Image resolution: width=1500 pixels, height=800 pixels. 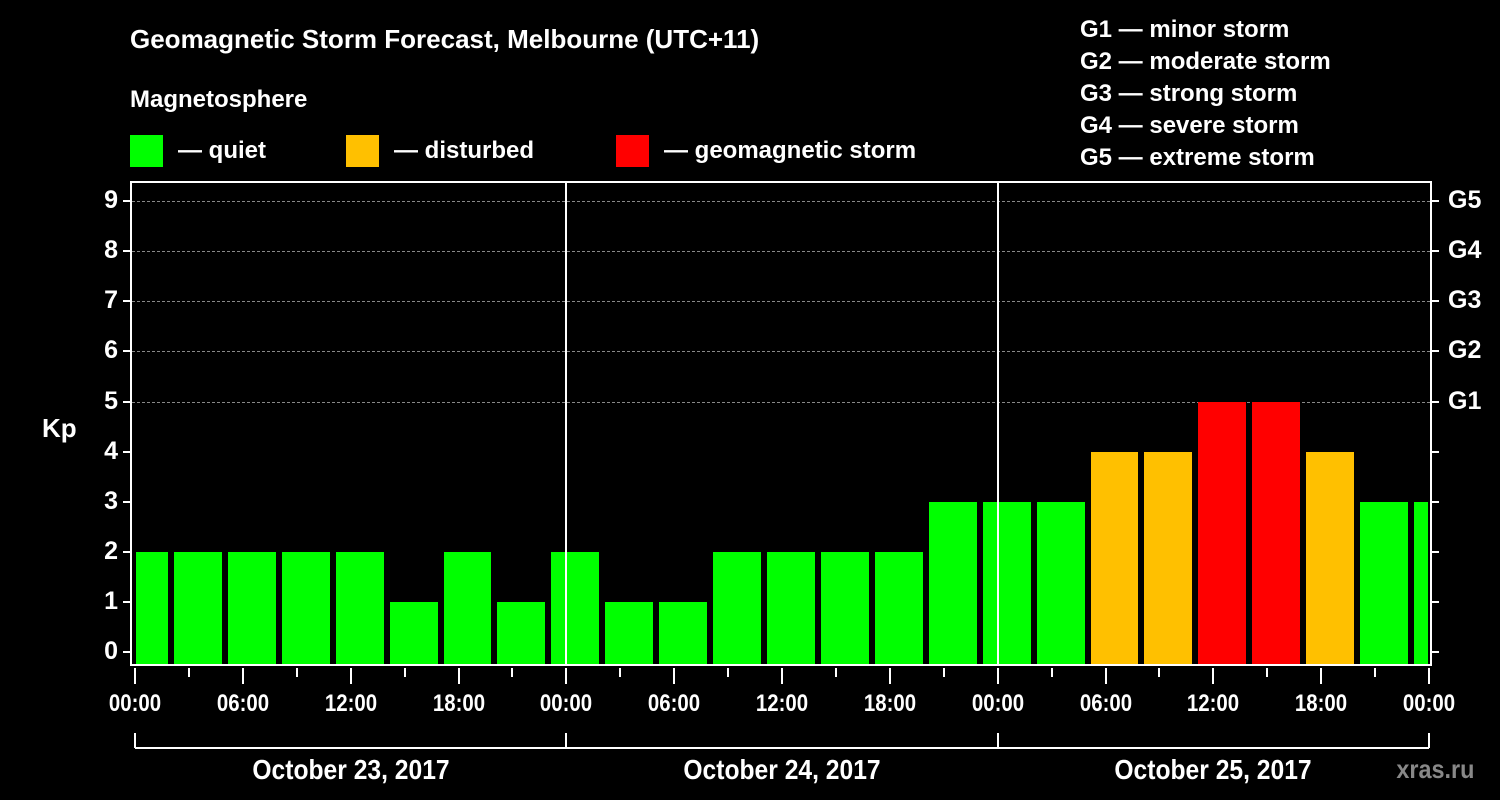 What do you see at coordinates (111, 450) in the screenshot?
I see `y-tick-label: 4` at bounding box center [111, 450].